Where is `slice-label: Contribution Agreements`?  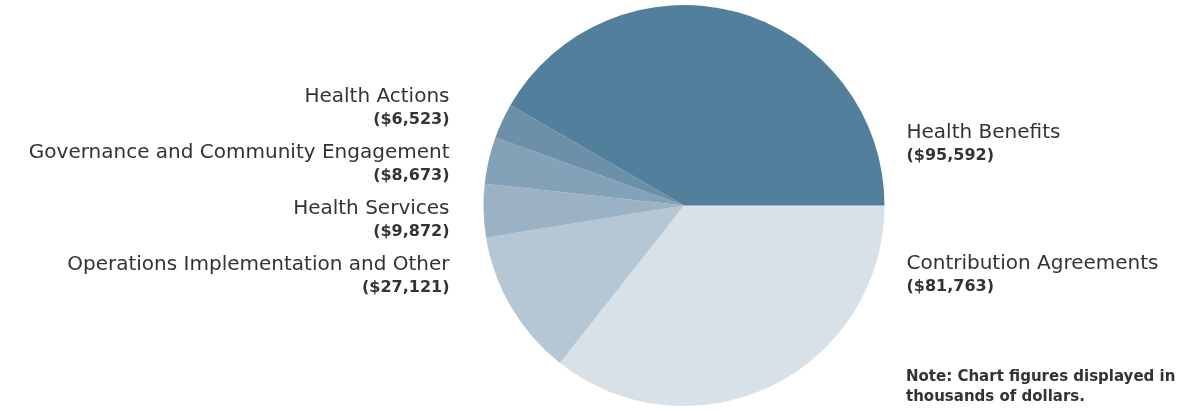
slice-label: Contribution Agreements is located at coordinates (1032, 261).